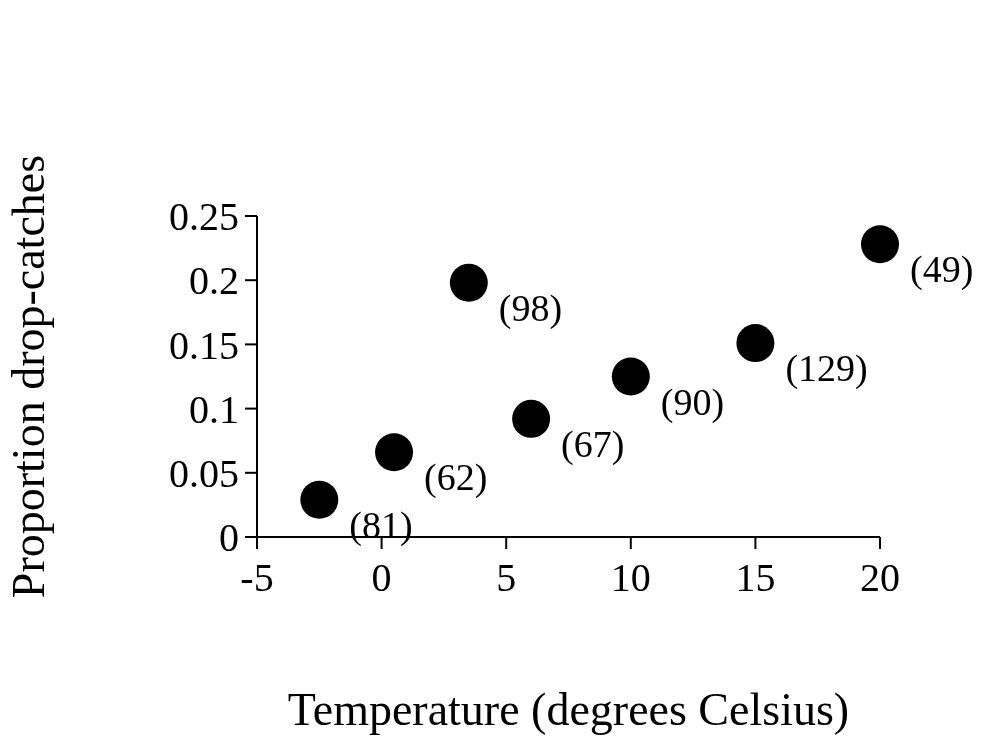  Describe the element at coordinates (880, 578) in the screenshot. I see `x-tick-label: 20` at that location.